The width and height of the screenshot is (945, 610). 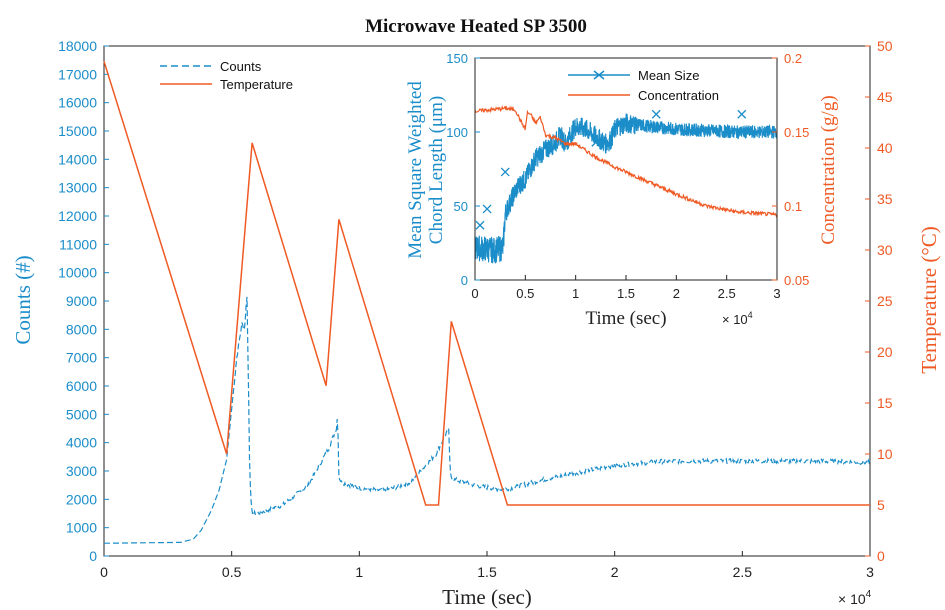 What do you see at coordinates (461, 206) in the screenshot?
I see `inset-left-tick-label: 50` at bounding box center [461, 206].